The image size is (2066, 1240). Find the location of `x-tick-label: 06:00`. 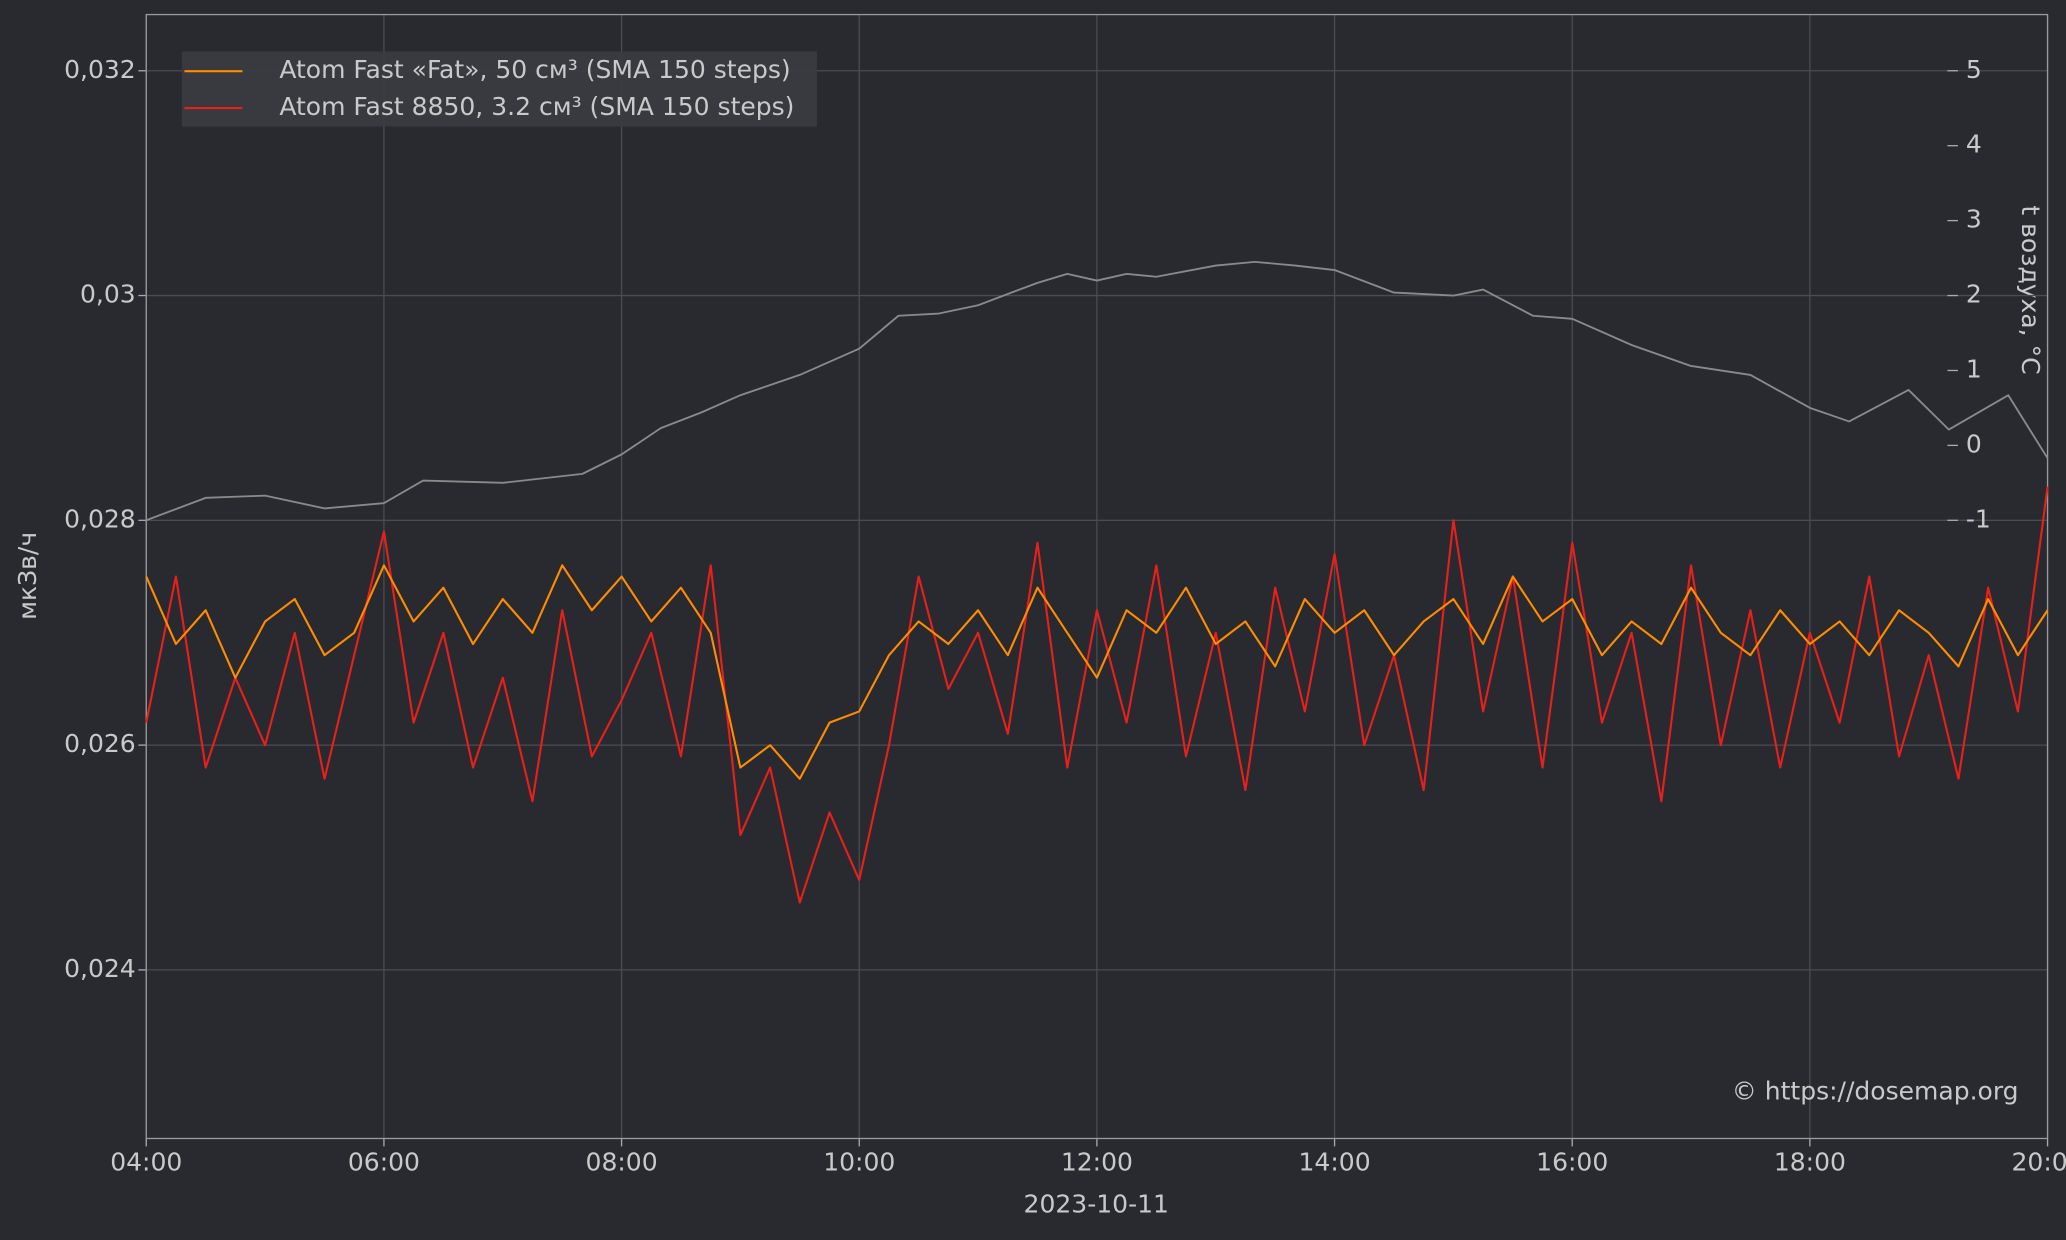

x-tick-label: 06:00 is located at coordinates (384, 1162).